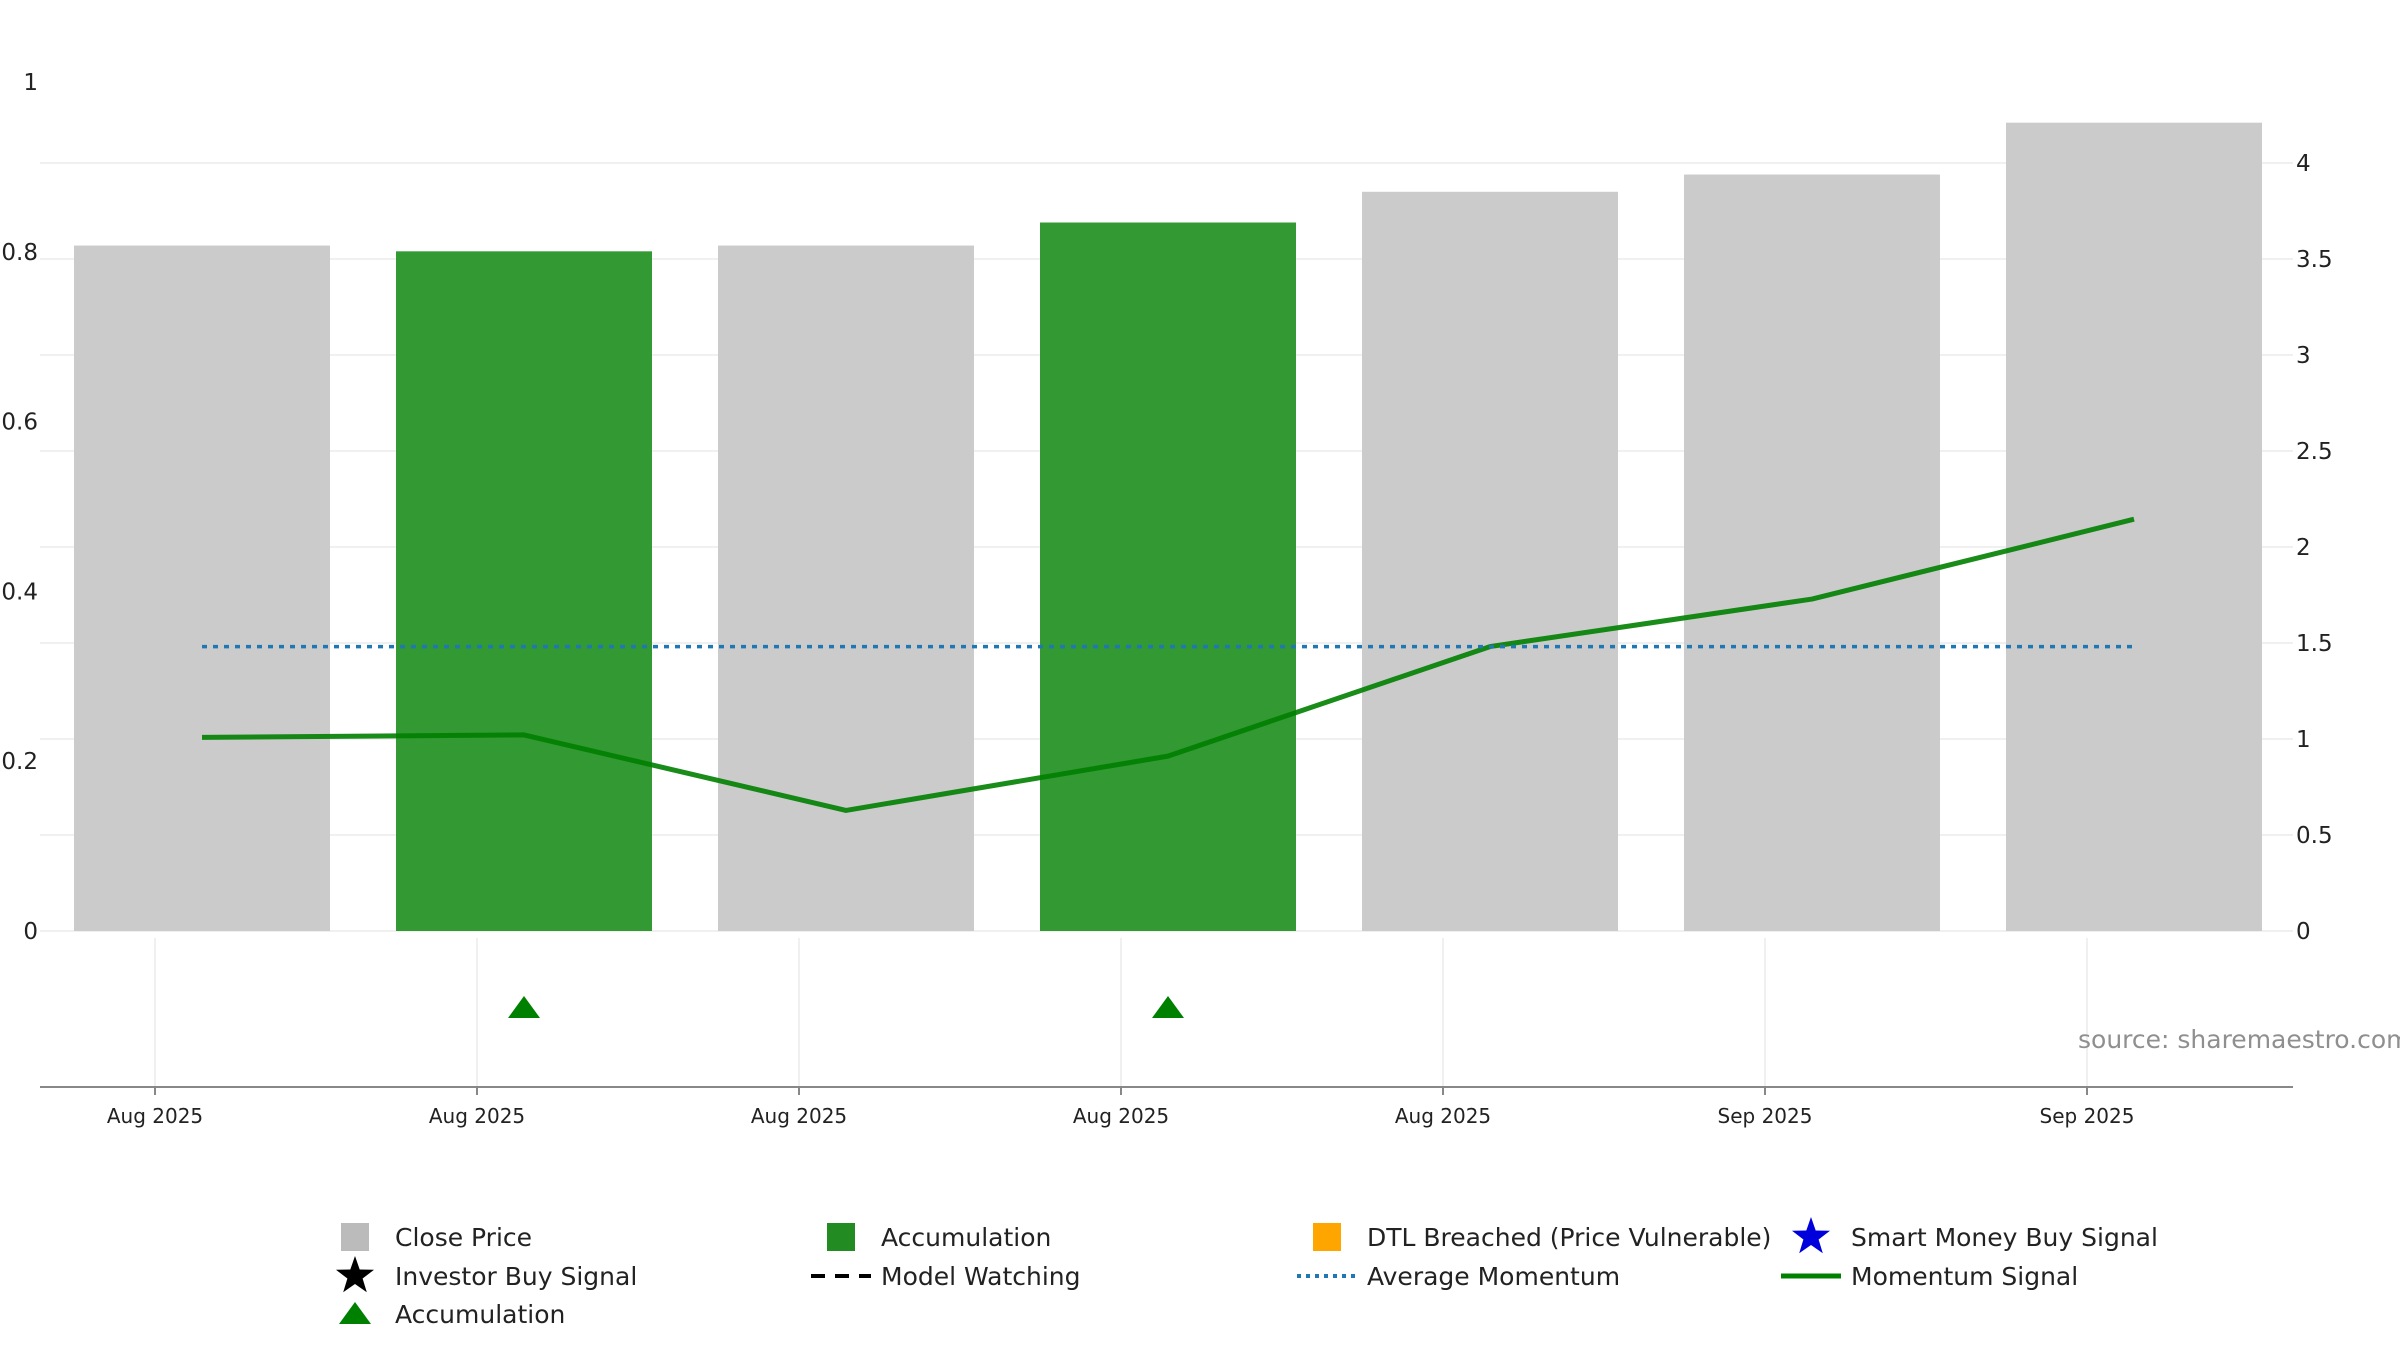 This screenshot has width=2400, height=1350. I want to click on legend-label: DTL Breached (Price Vulnerable), so click(1569, 1237).